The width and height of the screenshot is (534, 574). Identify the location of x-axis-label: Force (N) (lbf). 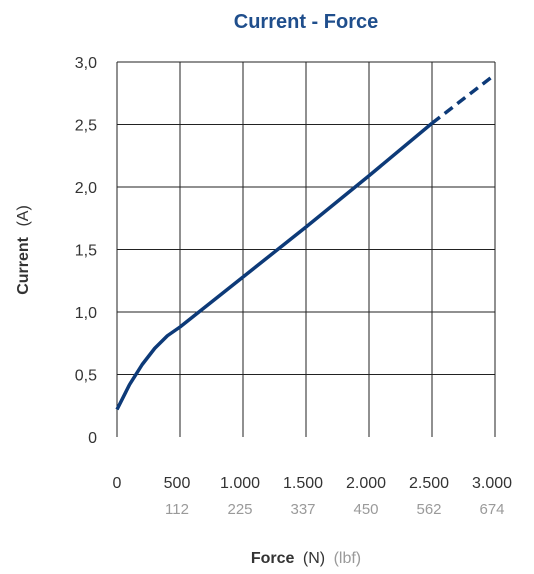
(306, 558).